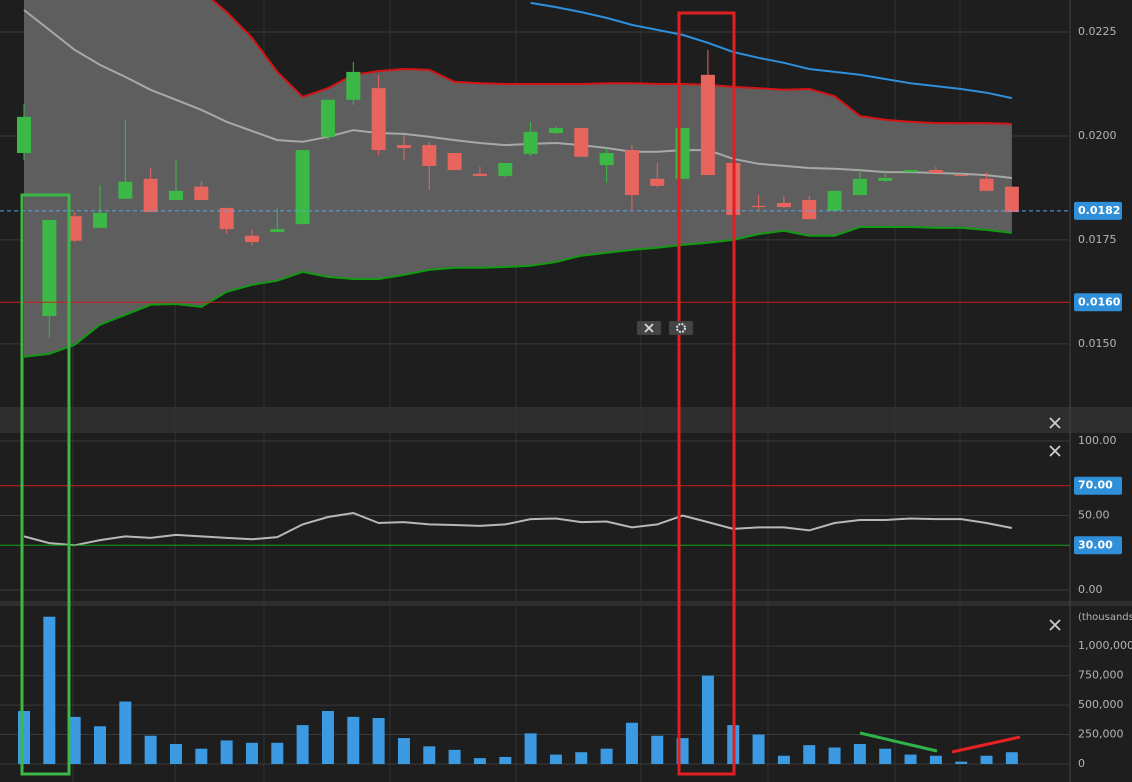 This screenshot has width=1132, height=782. I want to click on y-tick-label: 0, so click(1081, 763).